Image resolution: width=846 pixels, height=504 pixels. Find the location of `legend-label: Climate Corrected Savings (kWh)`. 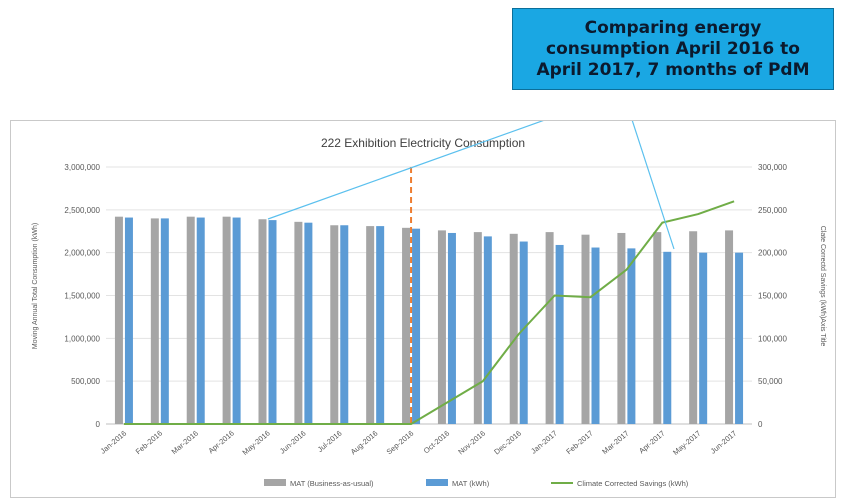

legend-label: Climate Corrected Savings (kWh) is located at coordinates (633, 483).